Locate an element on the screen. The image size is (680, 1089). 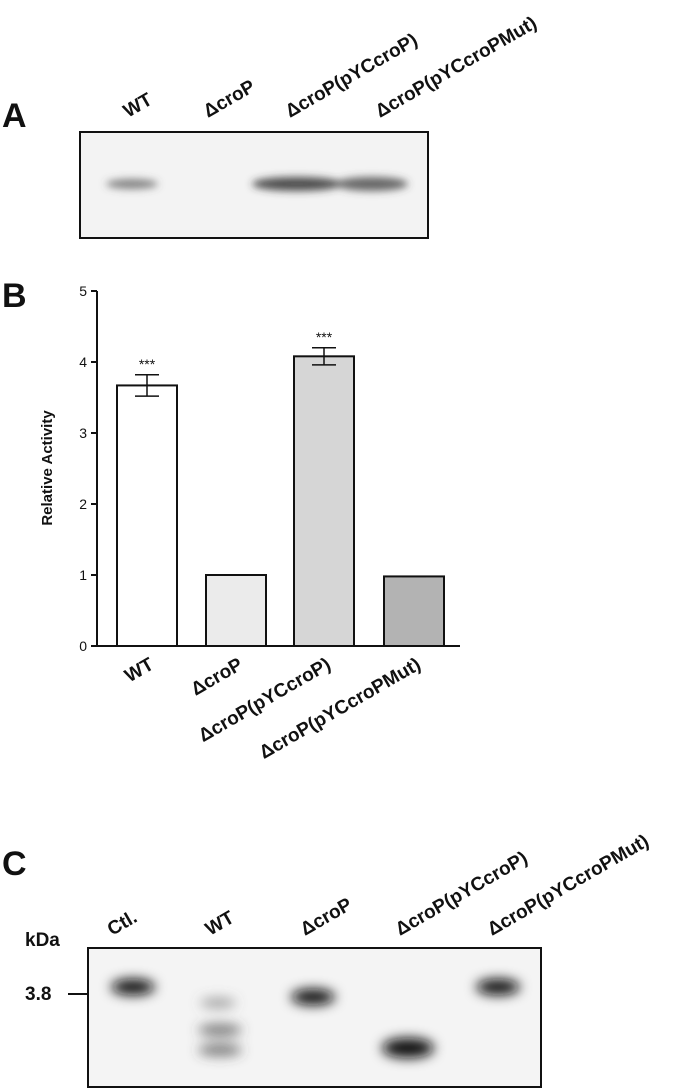
panel-label: C is located at coordinates (14, 864).